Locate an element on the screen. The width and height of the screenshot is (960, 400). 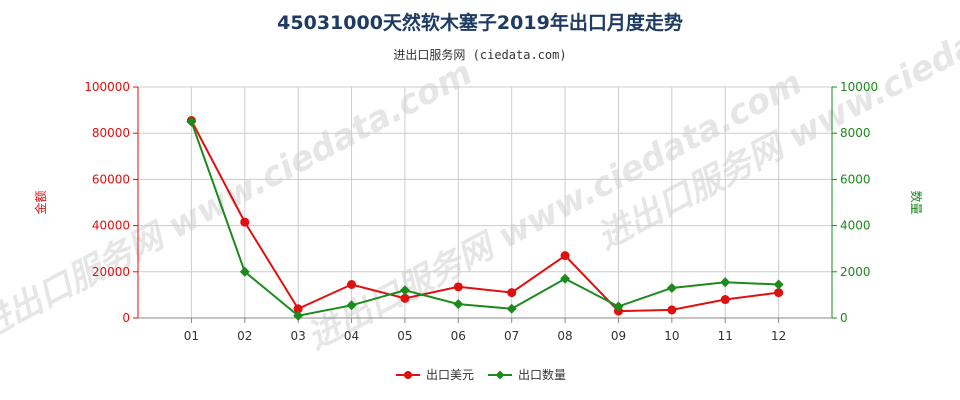
y-left-tick-label: 80000 is located at coordinates (111, 133).